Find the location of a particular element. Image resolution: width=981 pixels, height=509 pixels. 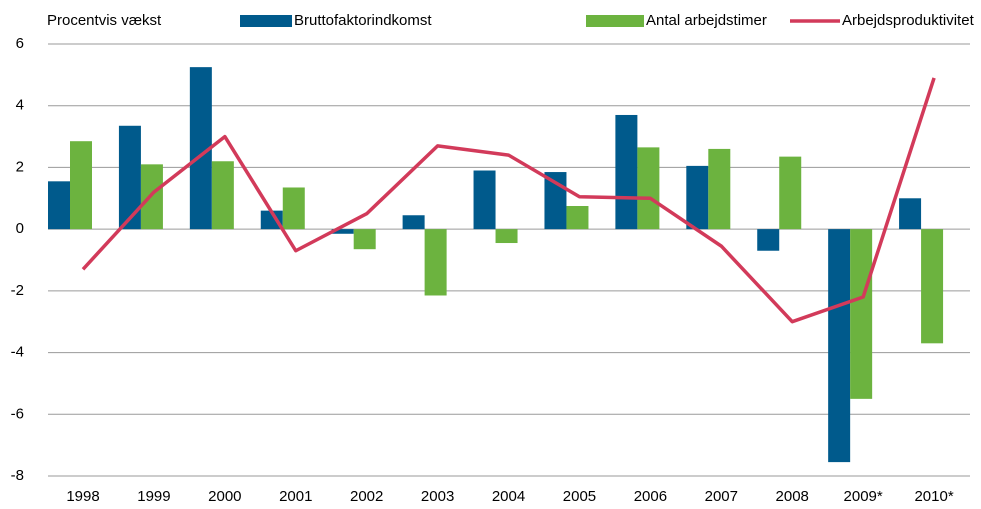

legend-label: Bruttofaktorindkomst is located at coordinates (363, 20).